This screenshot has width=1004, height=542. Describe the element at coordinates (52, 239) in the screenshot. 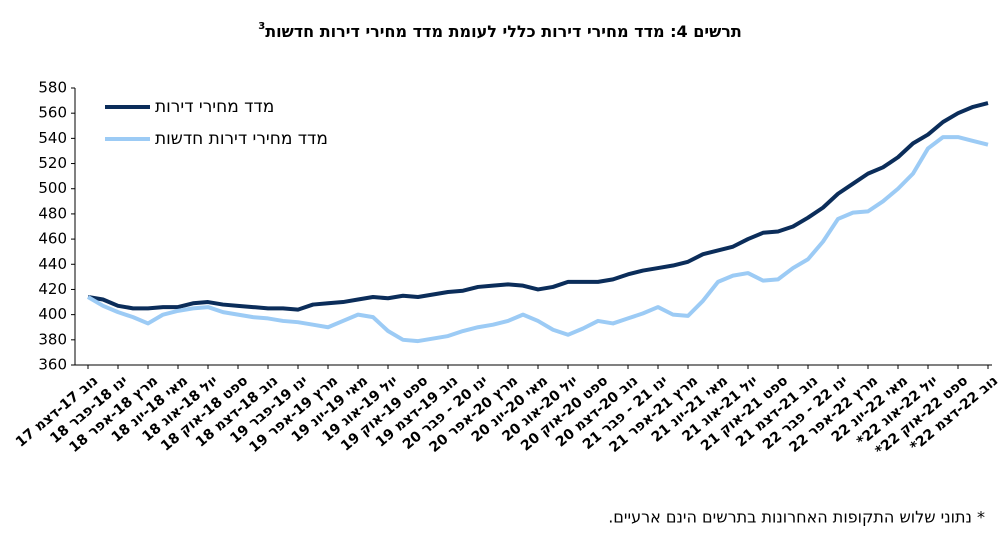

I see `y-tick-label: 460` at that location.